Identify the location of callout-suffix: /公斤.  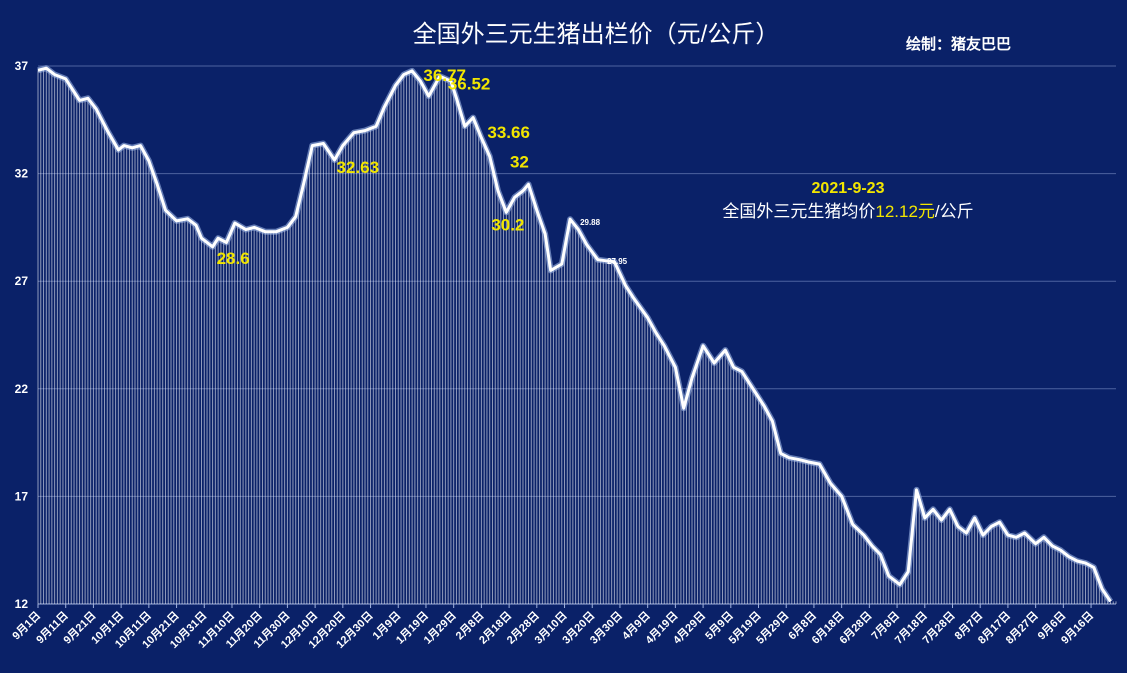
(954, 211).